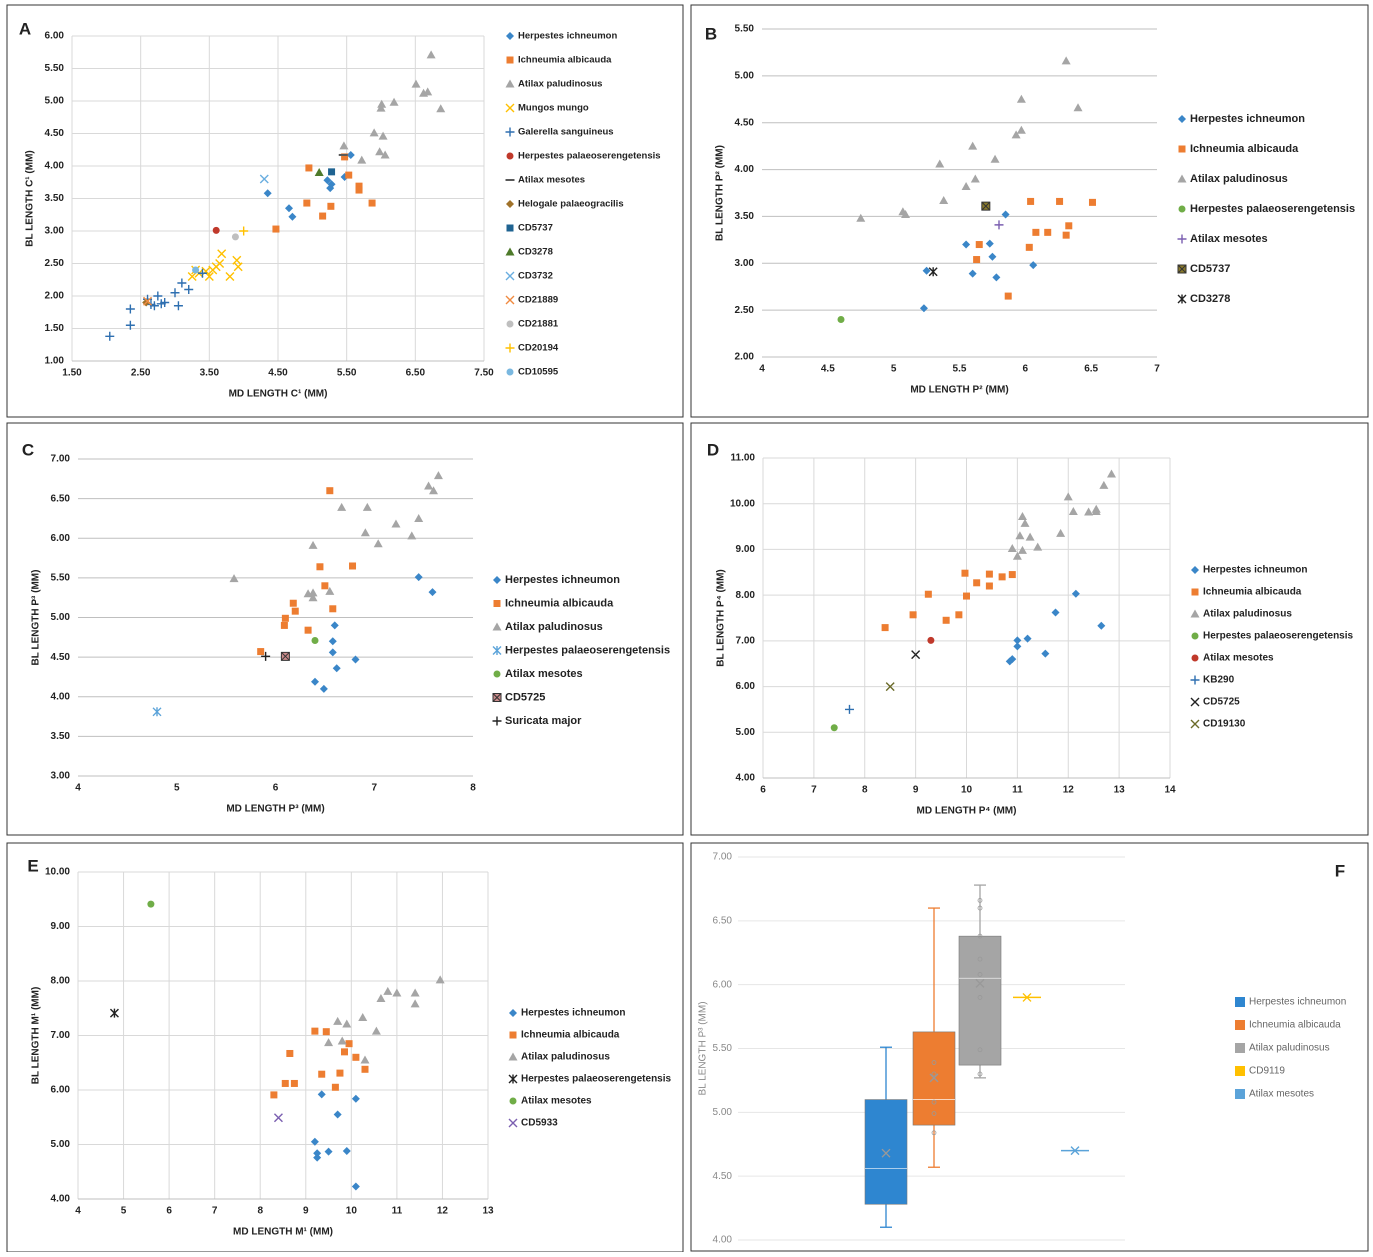 The image size is (1373, 1257). I want to click on panel-letter: B, so click(711, 33).